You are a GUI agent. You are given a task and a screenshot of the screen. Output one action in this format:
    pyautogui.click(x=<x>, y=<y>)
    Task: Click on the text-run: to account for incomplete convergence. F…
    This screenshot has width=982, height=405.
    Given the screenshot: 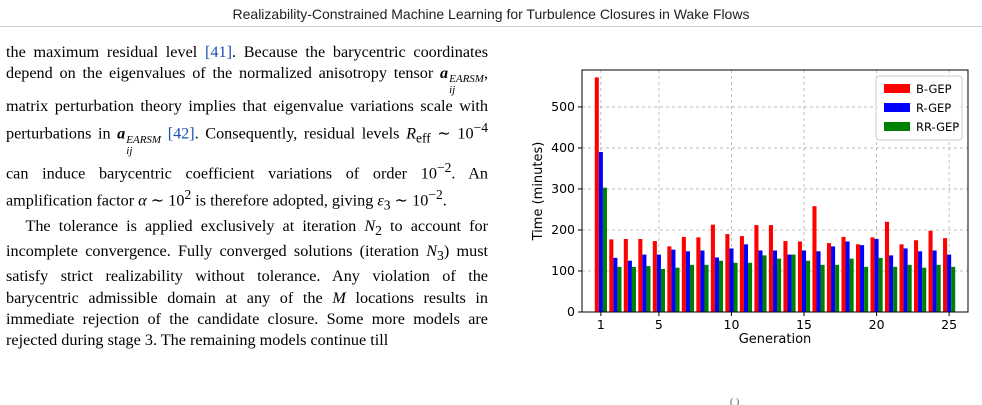 What is the action you would take?
    pyautogui.click(x=247, y=238)
    